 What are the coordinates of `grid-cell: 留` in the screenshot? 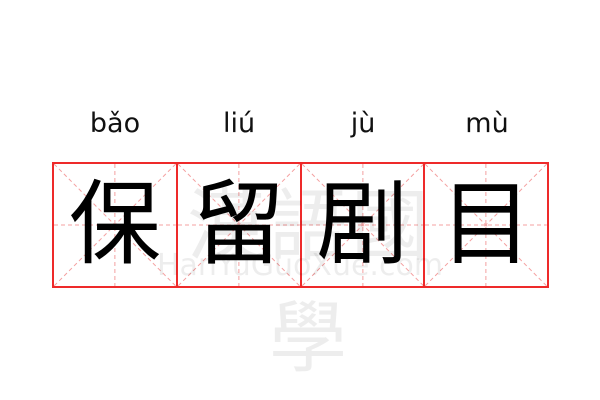 It's located at (240, 225).